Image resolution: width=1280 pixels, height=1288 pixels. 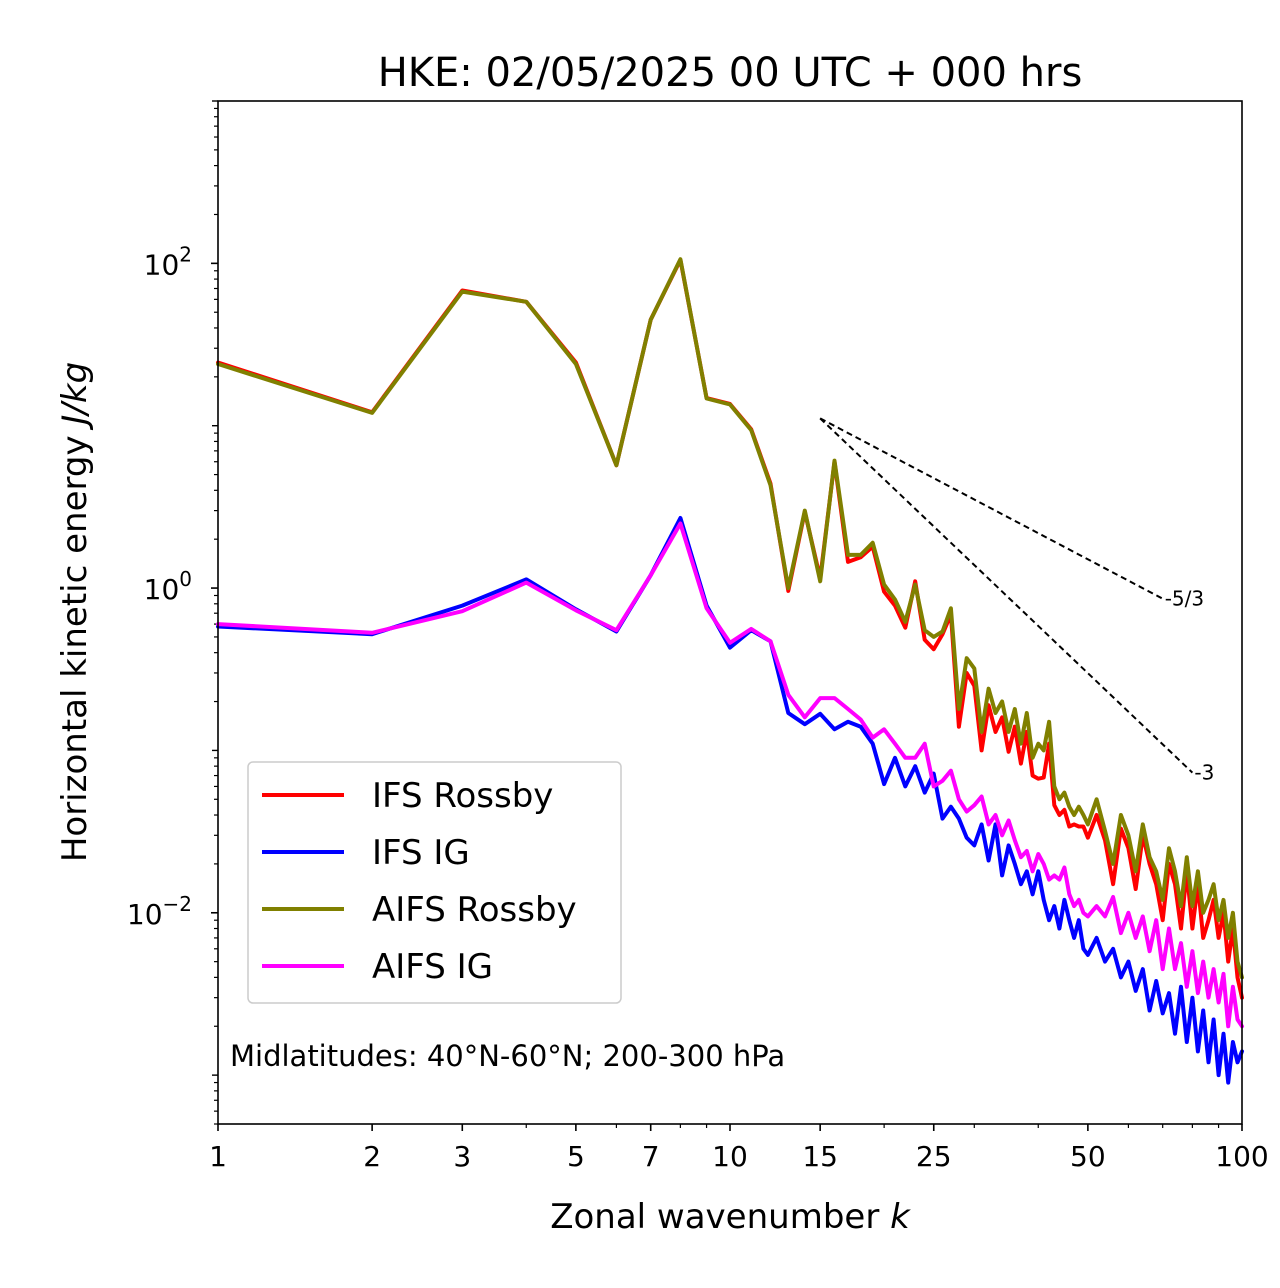 I want to click on x-tick-label: 50, so click(x=1088, y=1156).